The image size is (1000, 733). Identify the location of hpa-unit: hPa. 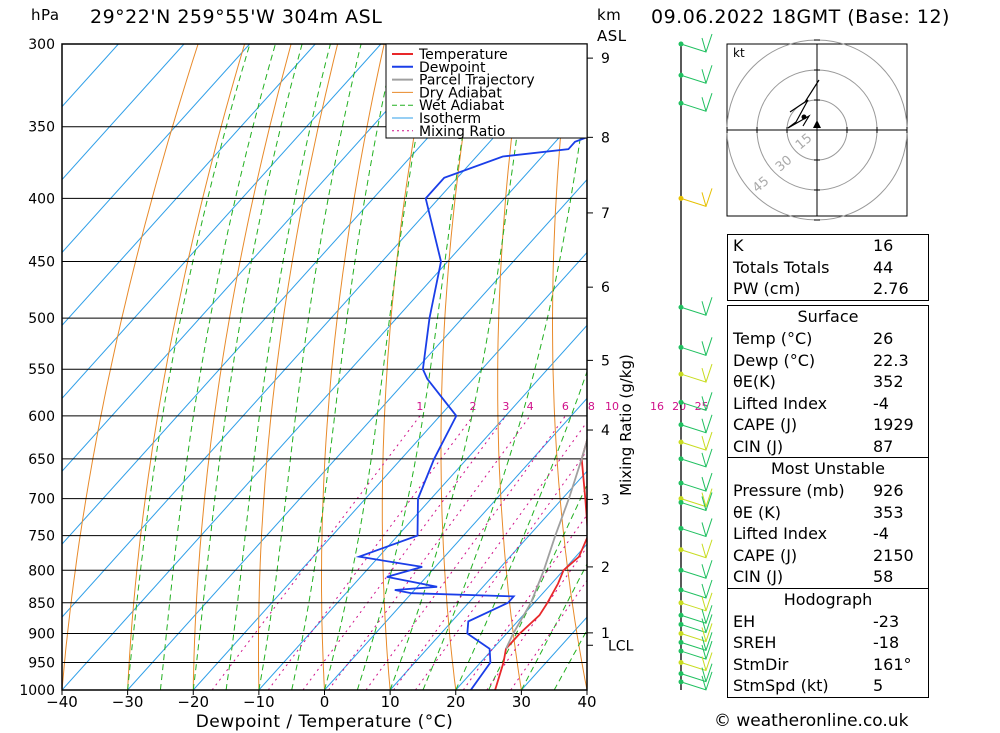
(45, 15).